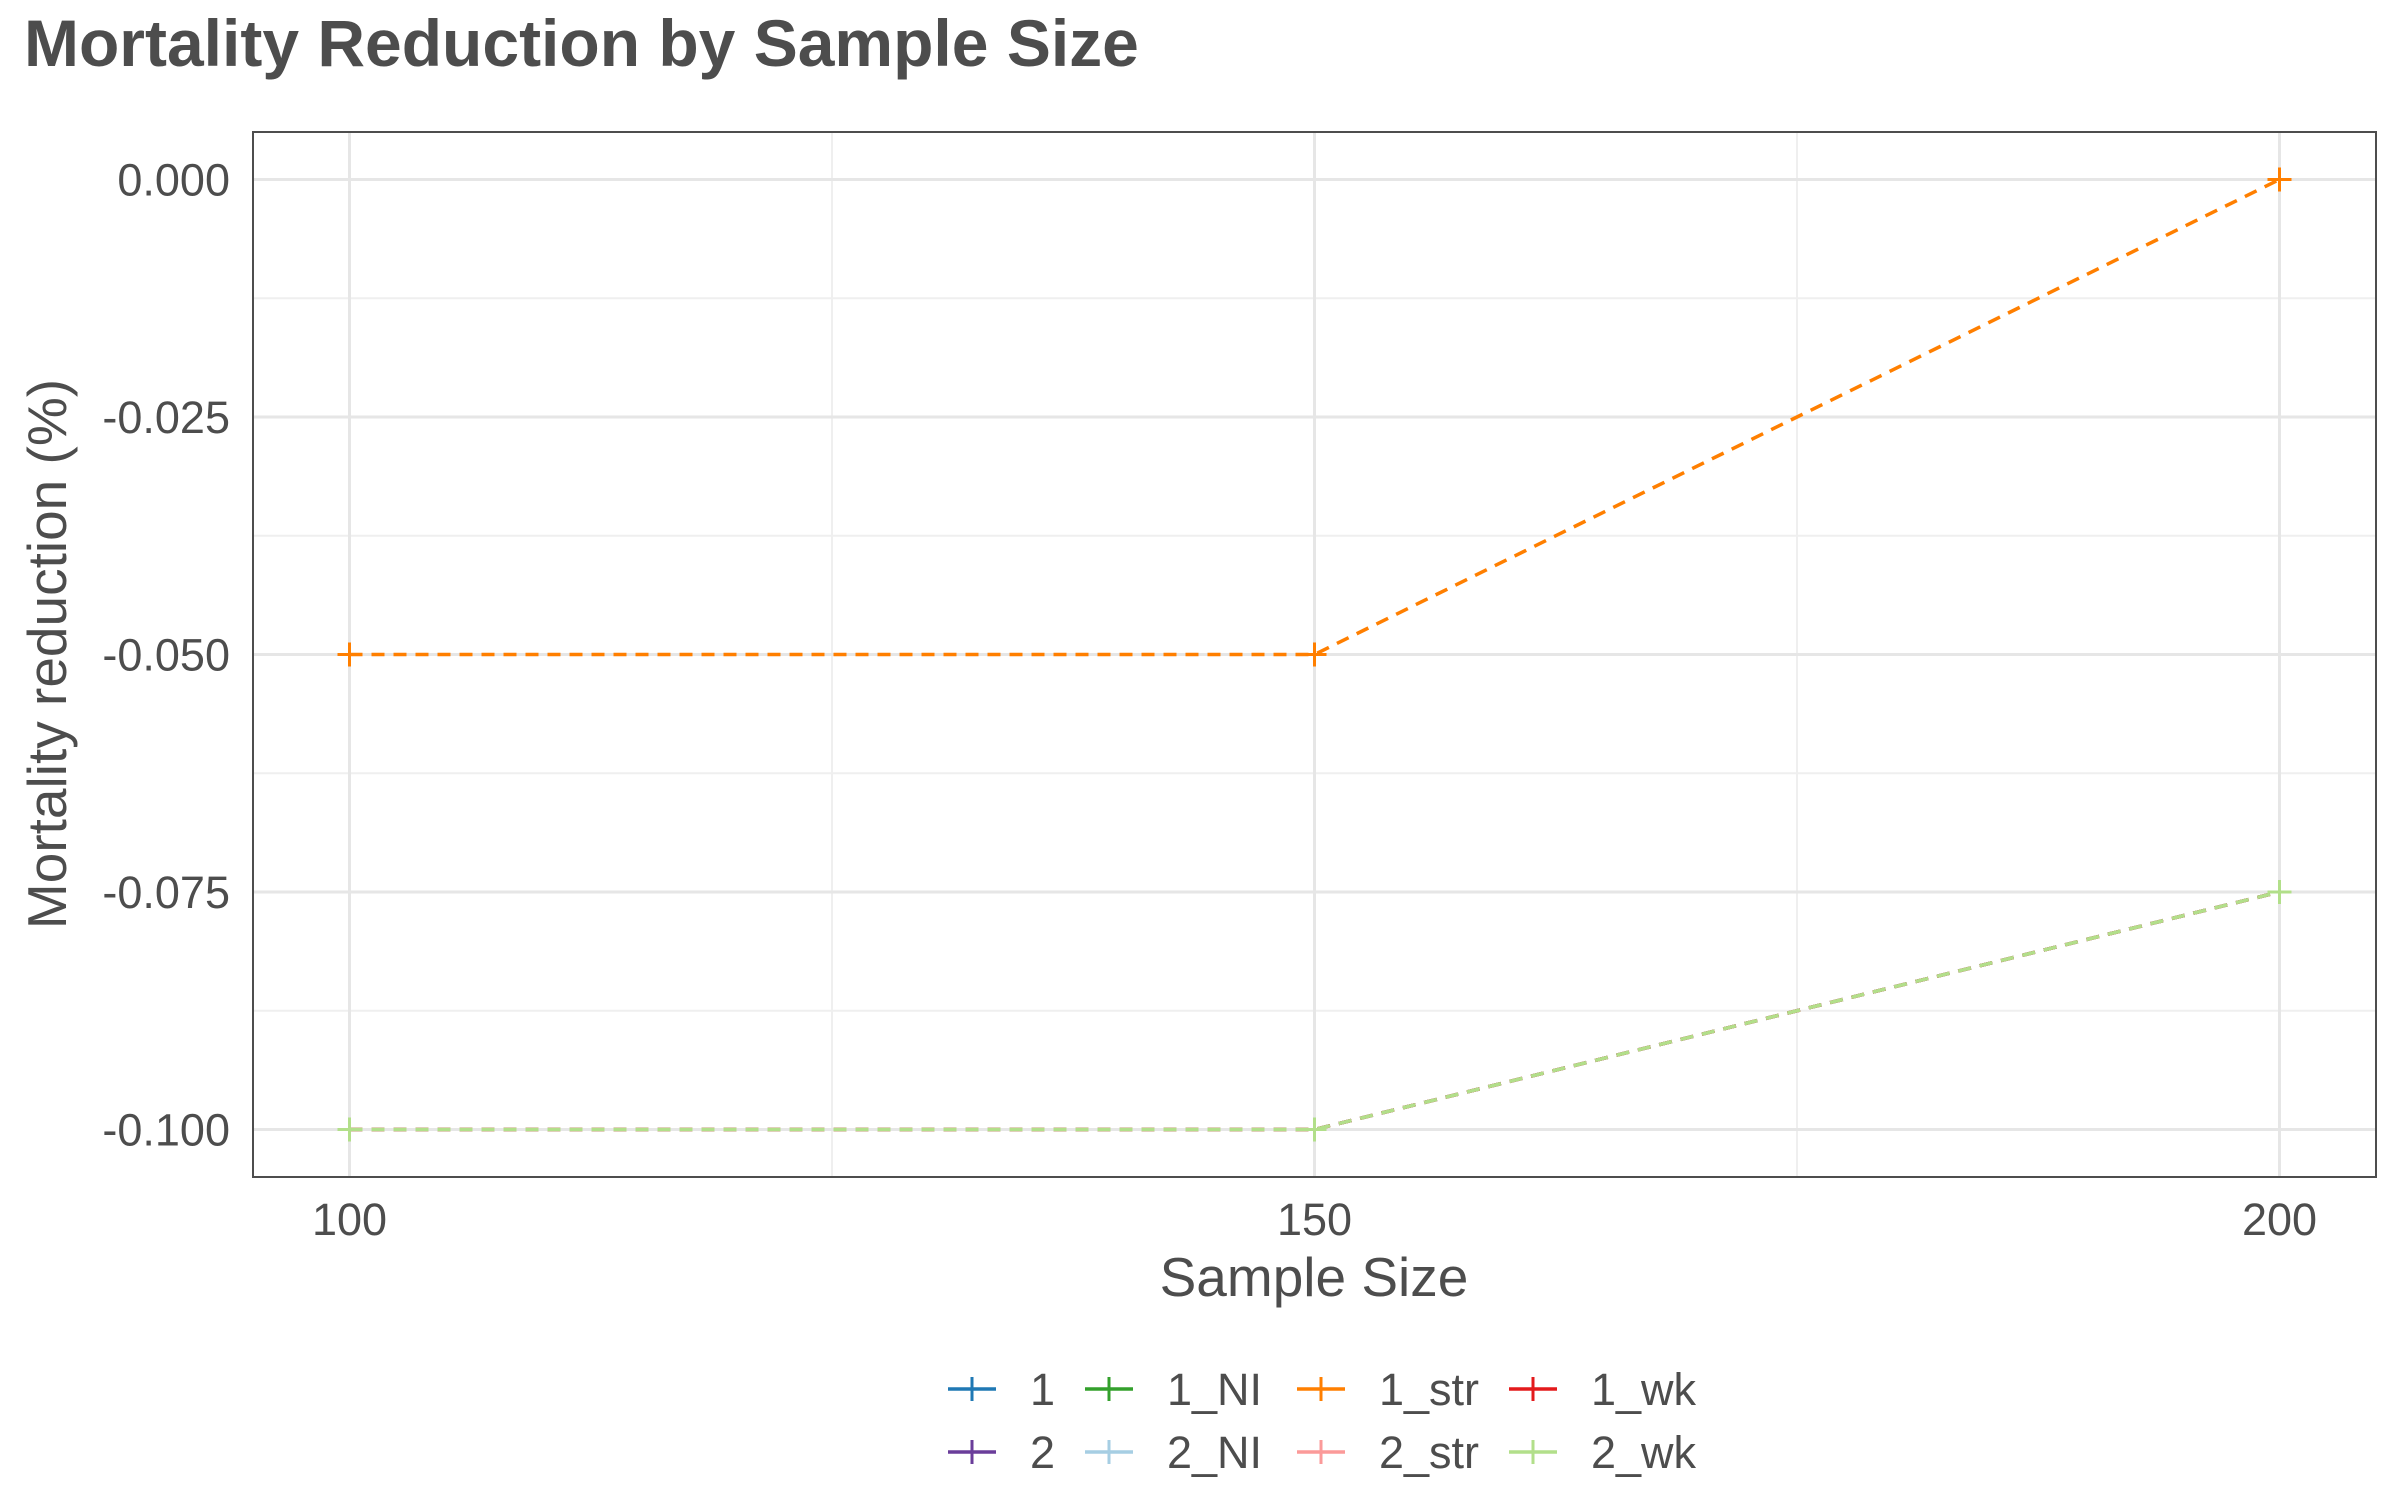 The width and height of the screenshot is (2400, 1500). What do you see at coordinates (166, 1130) in the screenshot?
I see `y-tick-label: -0.100` at bounding box center [166, 1130].